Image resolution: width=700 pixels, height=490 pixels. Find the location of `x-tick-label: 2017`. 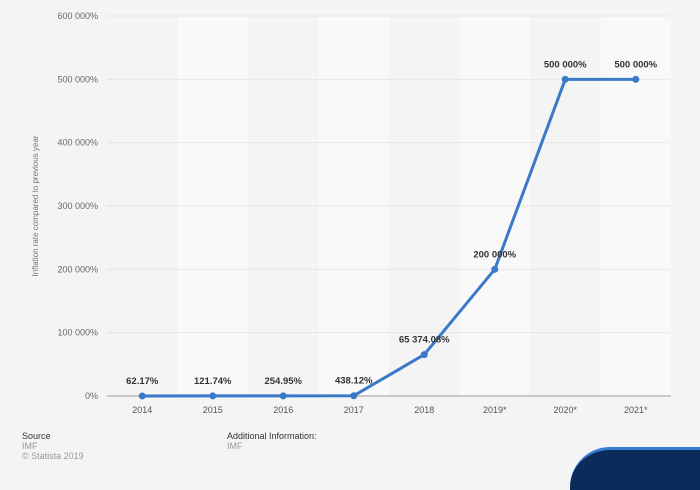

x-tick-label: 2017 is located at coordinates (354, 410).